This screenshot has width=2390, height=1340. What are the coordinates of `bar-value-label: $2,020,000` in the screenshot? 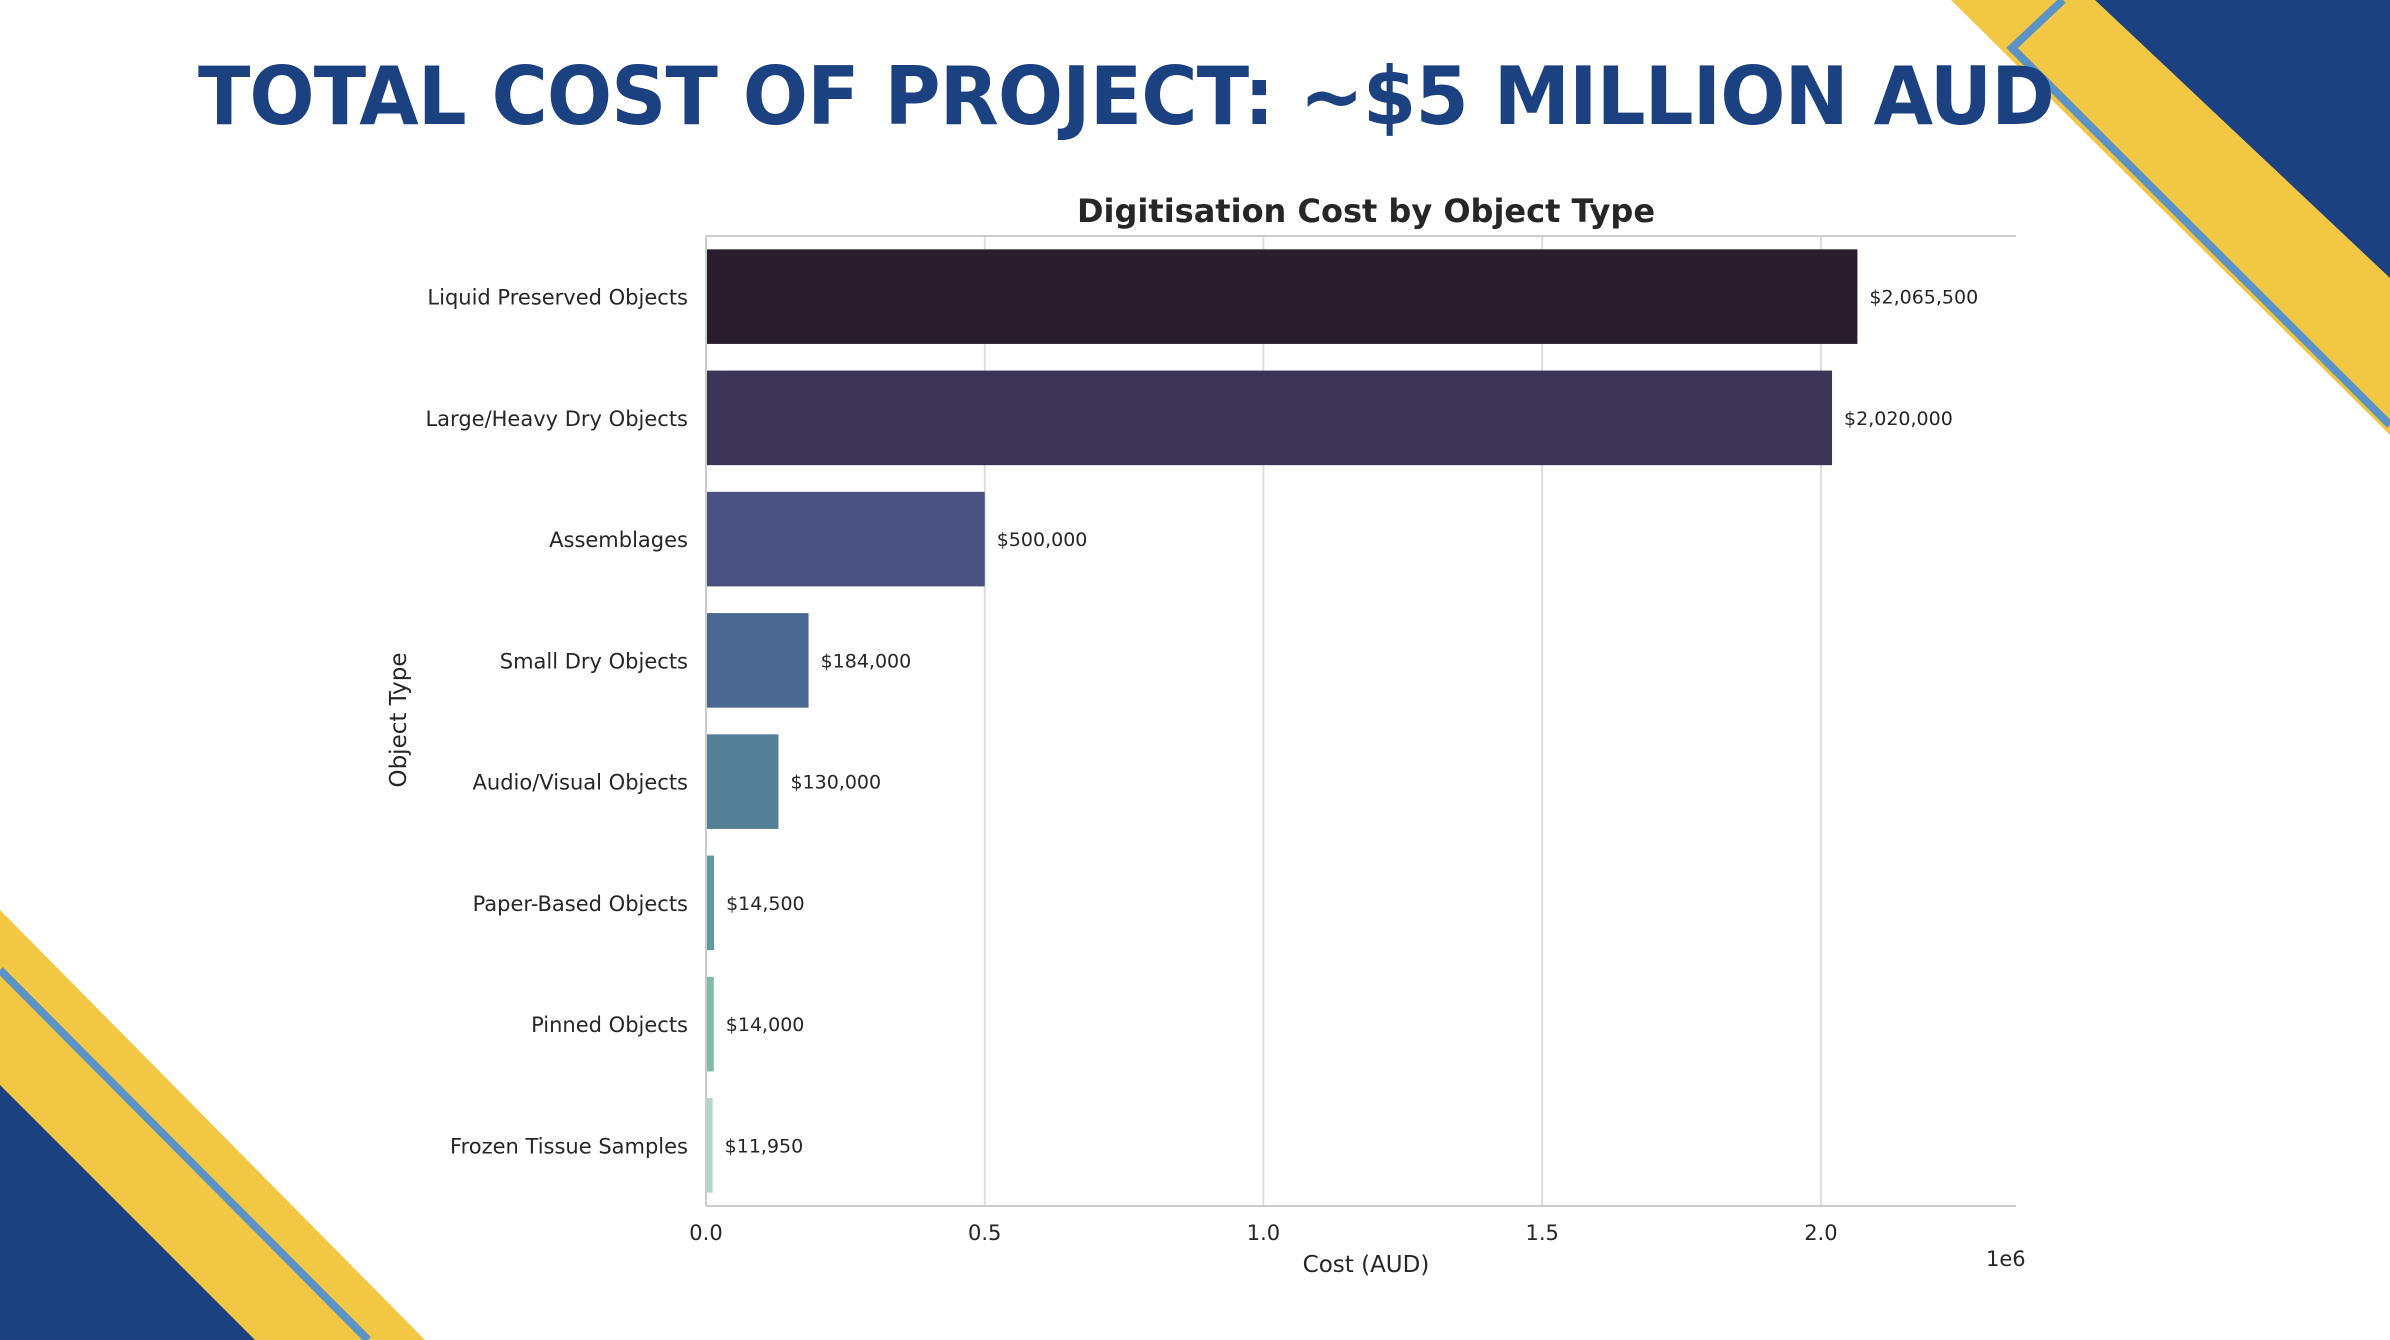 It's located at (1898, 419).